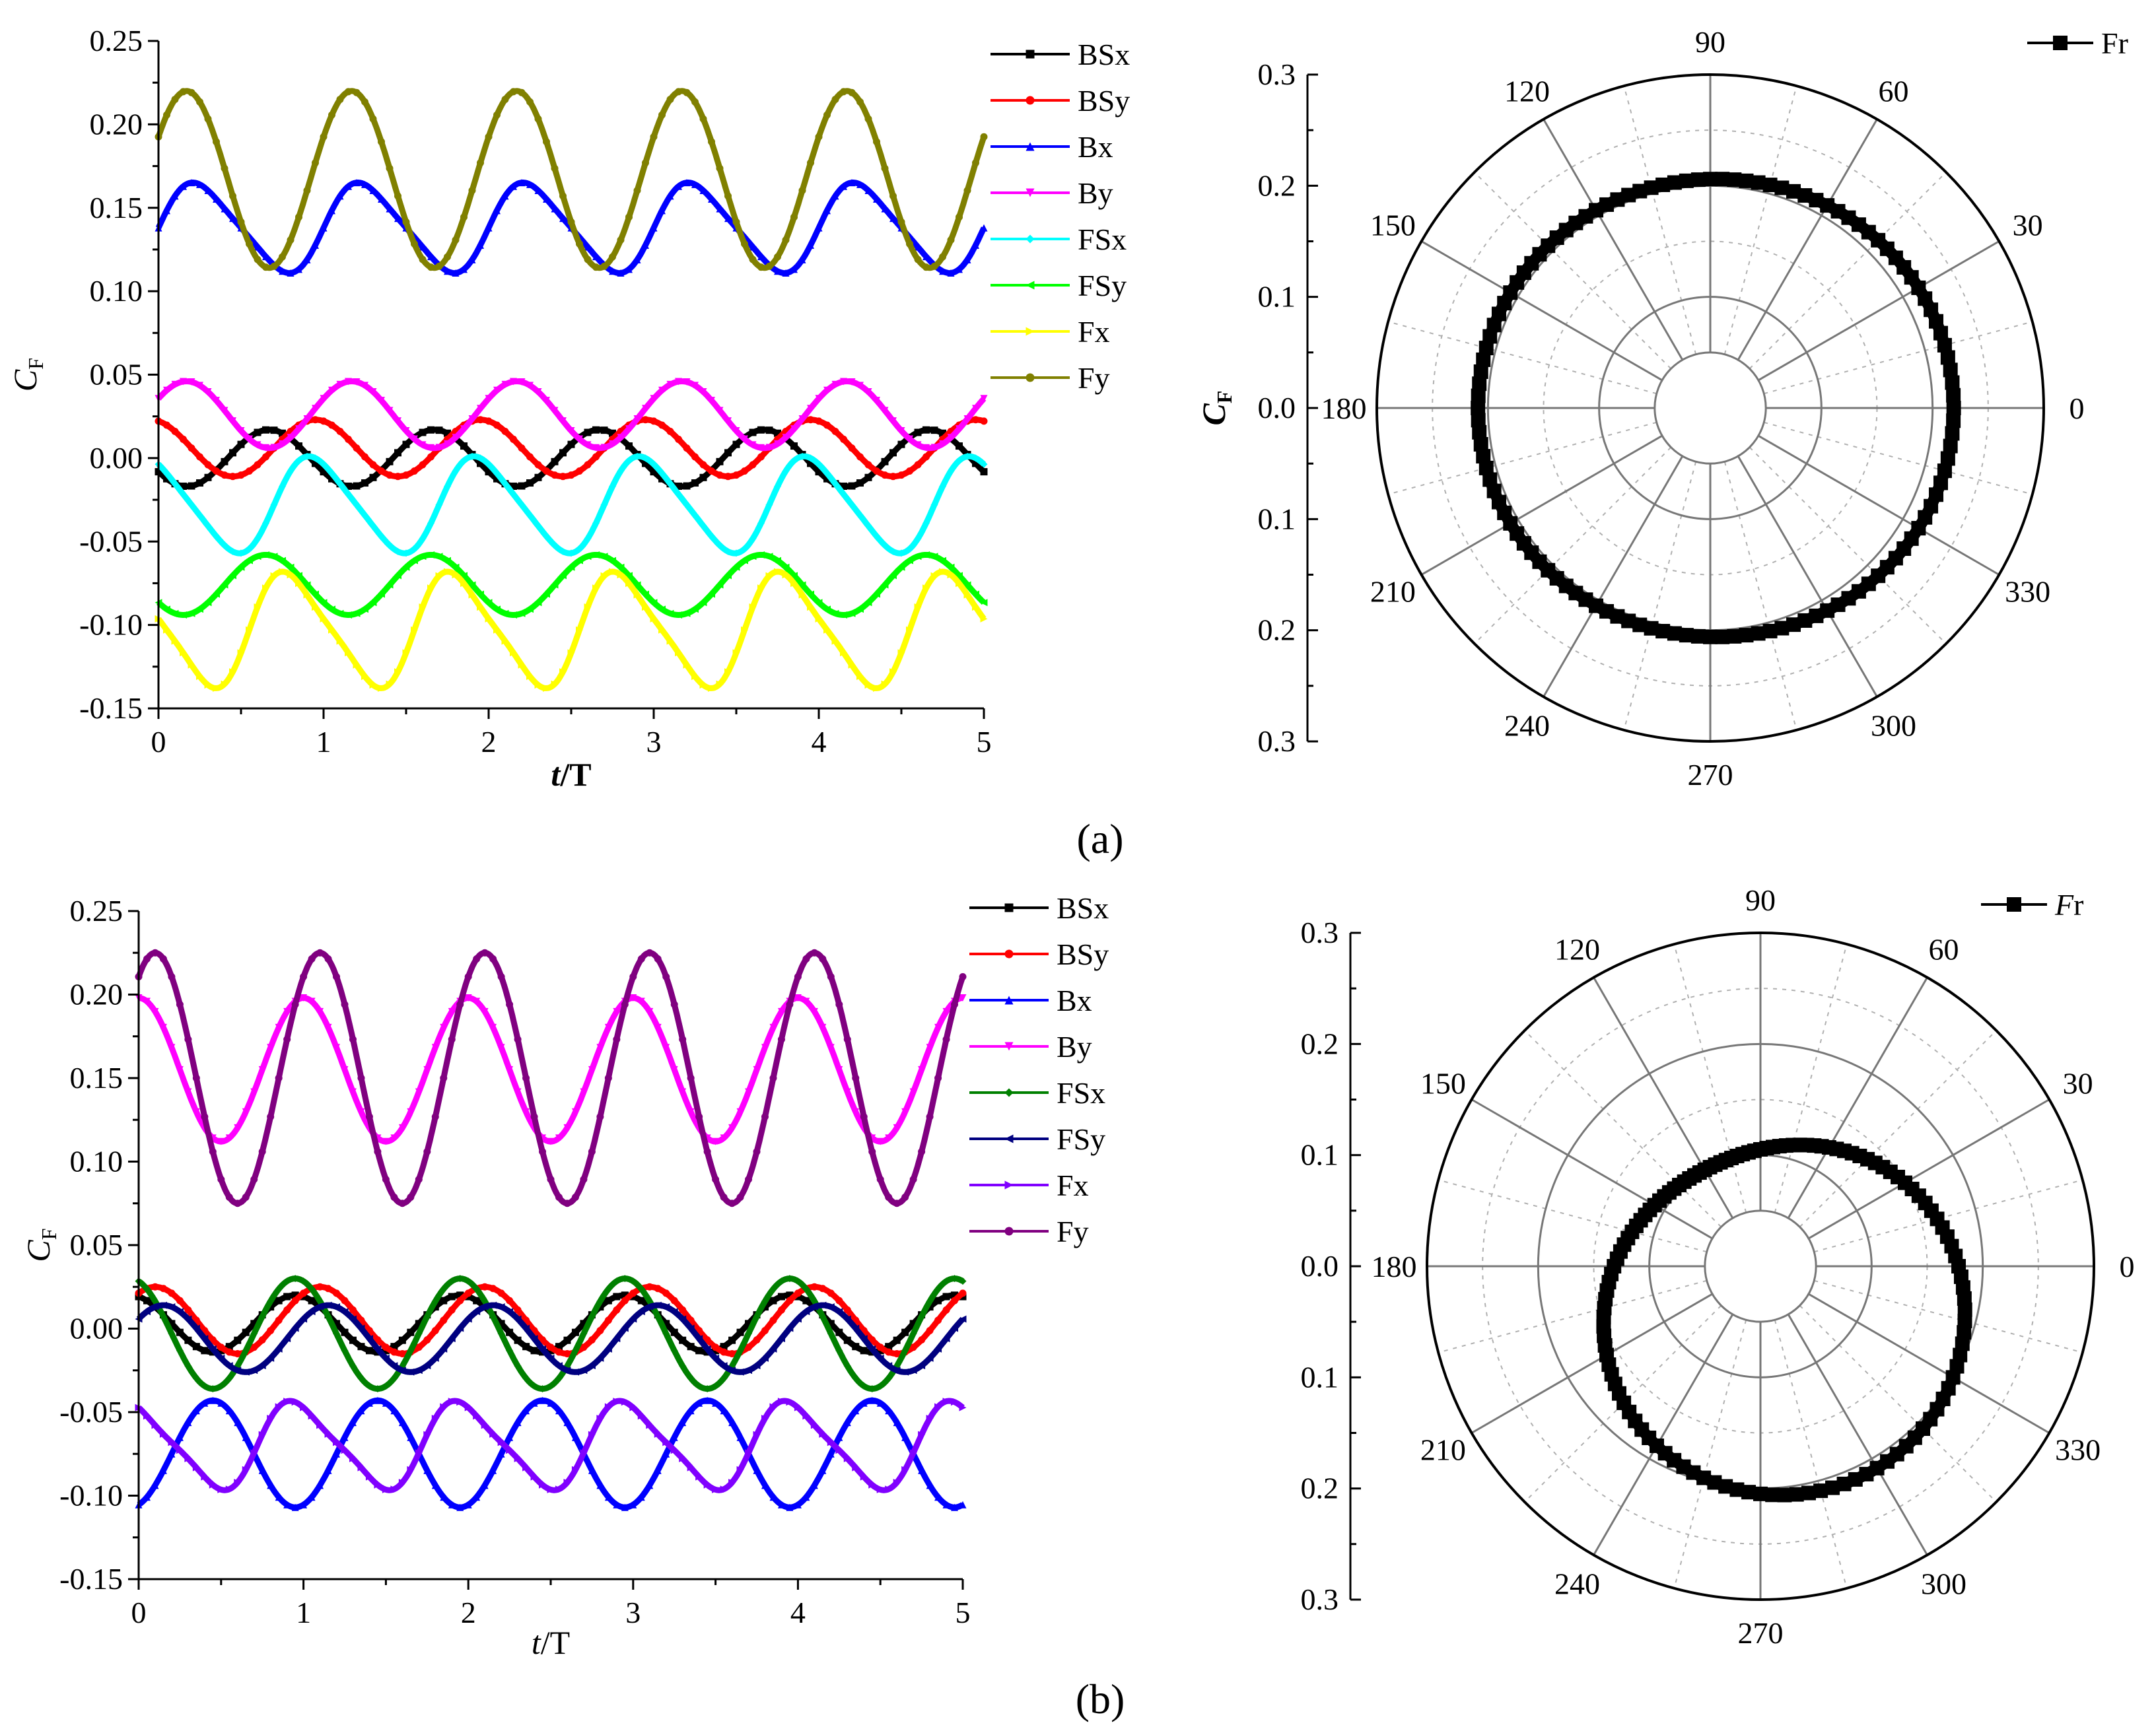  I want to click on radial-tick-label: 0.0, so click(1320, 1266).